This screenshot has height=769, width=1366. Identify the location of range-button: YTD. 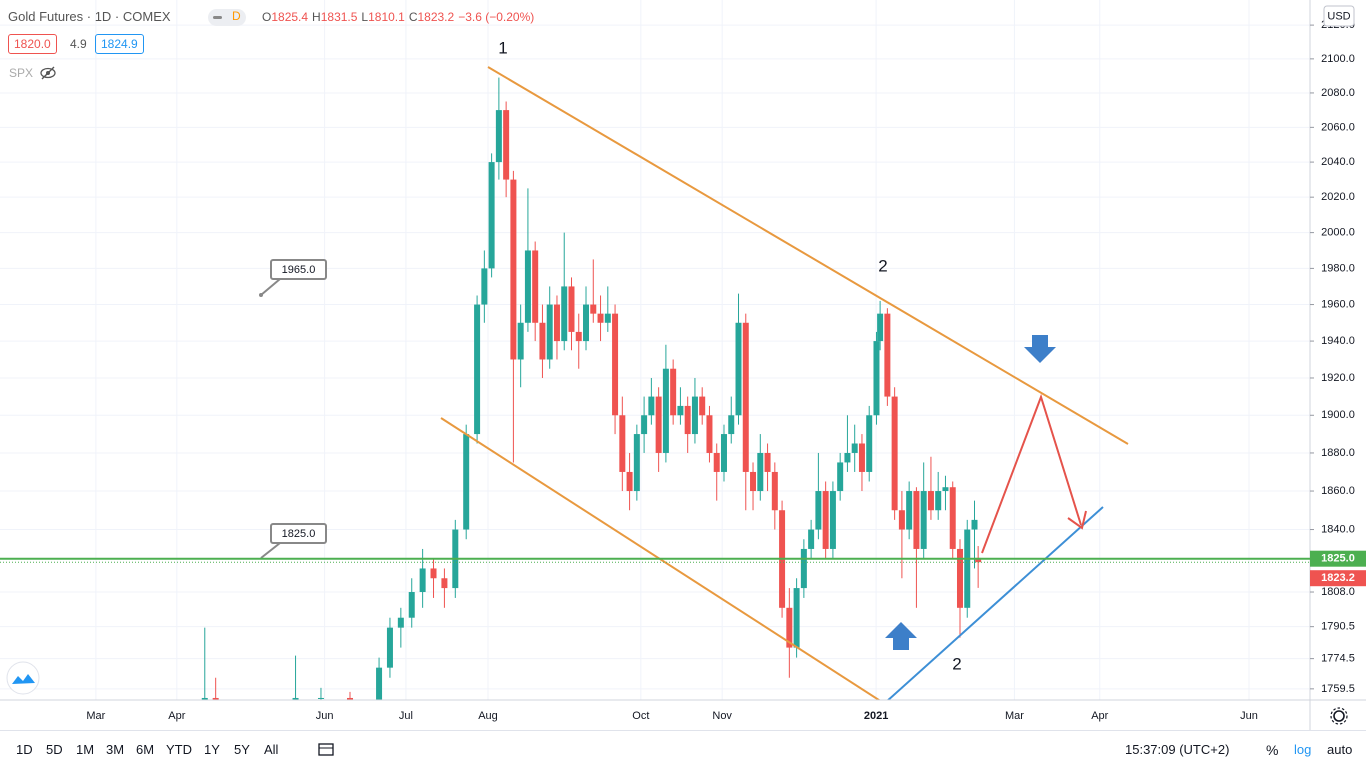
(179, 749).